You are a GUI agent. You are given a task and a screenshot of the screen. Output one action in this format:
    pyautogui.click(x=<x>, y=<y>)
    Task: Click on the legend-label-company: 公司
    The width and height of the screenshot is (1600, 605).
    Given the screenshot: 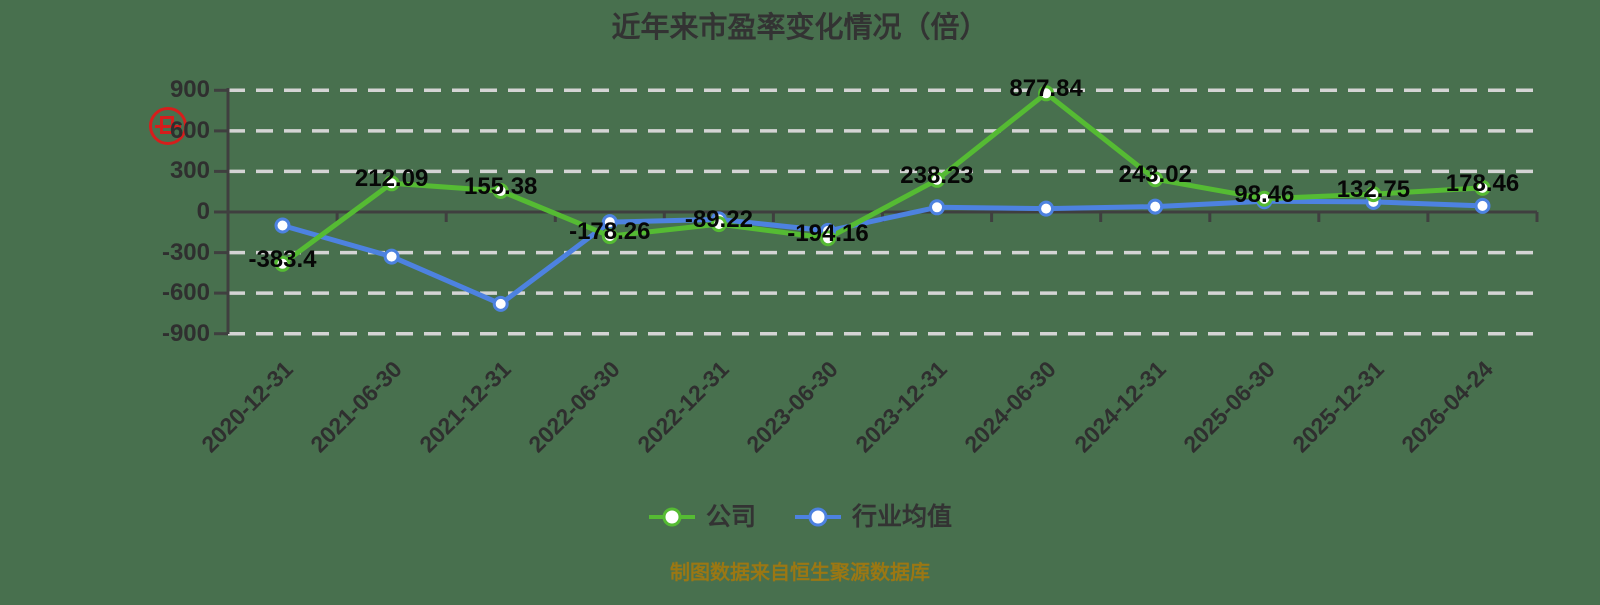 What is the action you would take?
    pyautogui.click(x=730, y=517)
    